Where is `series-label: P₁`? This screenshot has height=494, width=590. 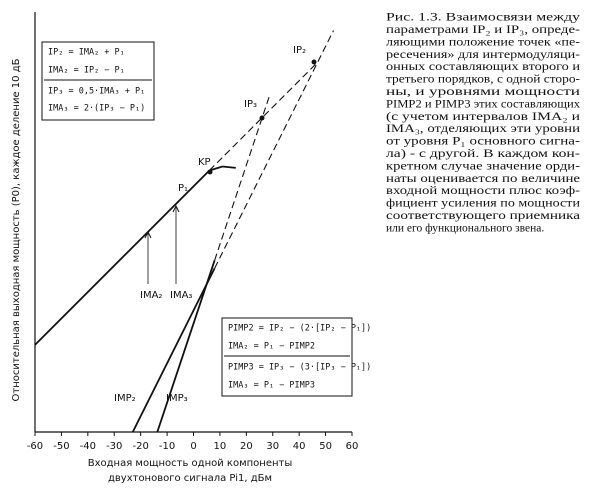 series-label: P₁ is located at coordinates (183, 188).